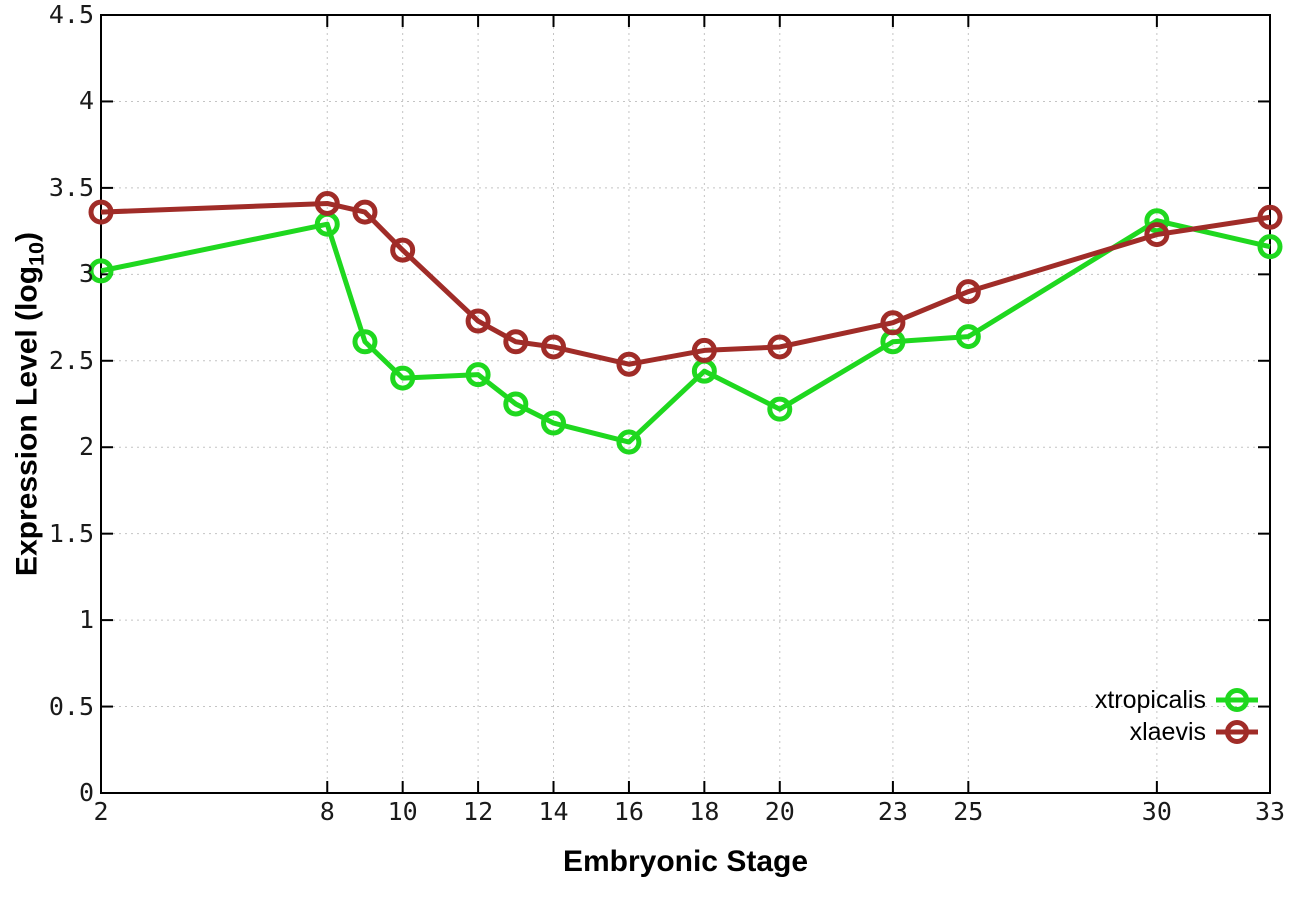 The height and width of the screenshot is (907, 1296). I want to click on y-tick-label: 0, so click(86, 792).